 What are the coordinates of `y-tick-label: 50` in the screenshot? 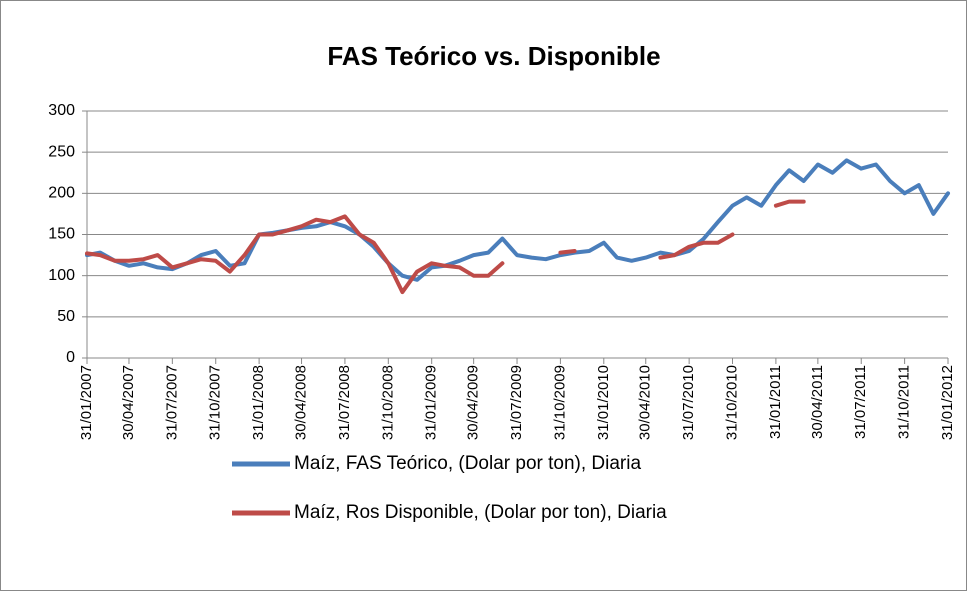 It's located at (66, 316).